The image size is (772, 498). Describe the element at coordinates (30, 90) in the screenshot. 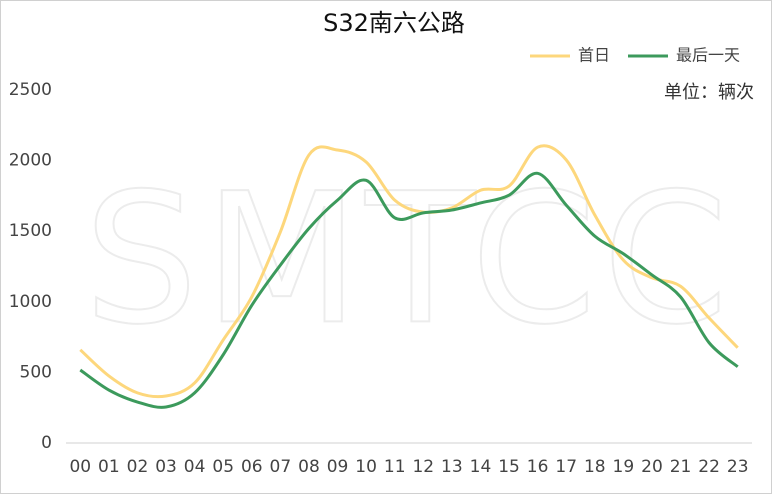

I see `y-tick-label: 2500` at that location.